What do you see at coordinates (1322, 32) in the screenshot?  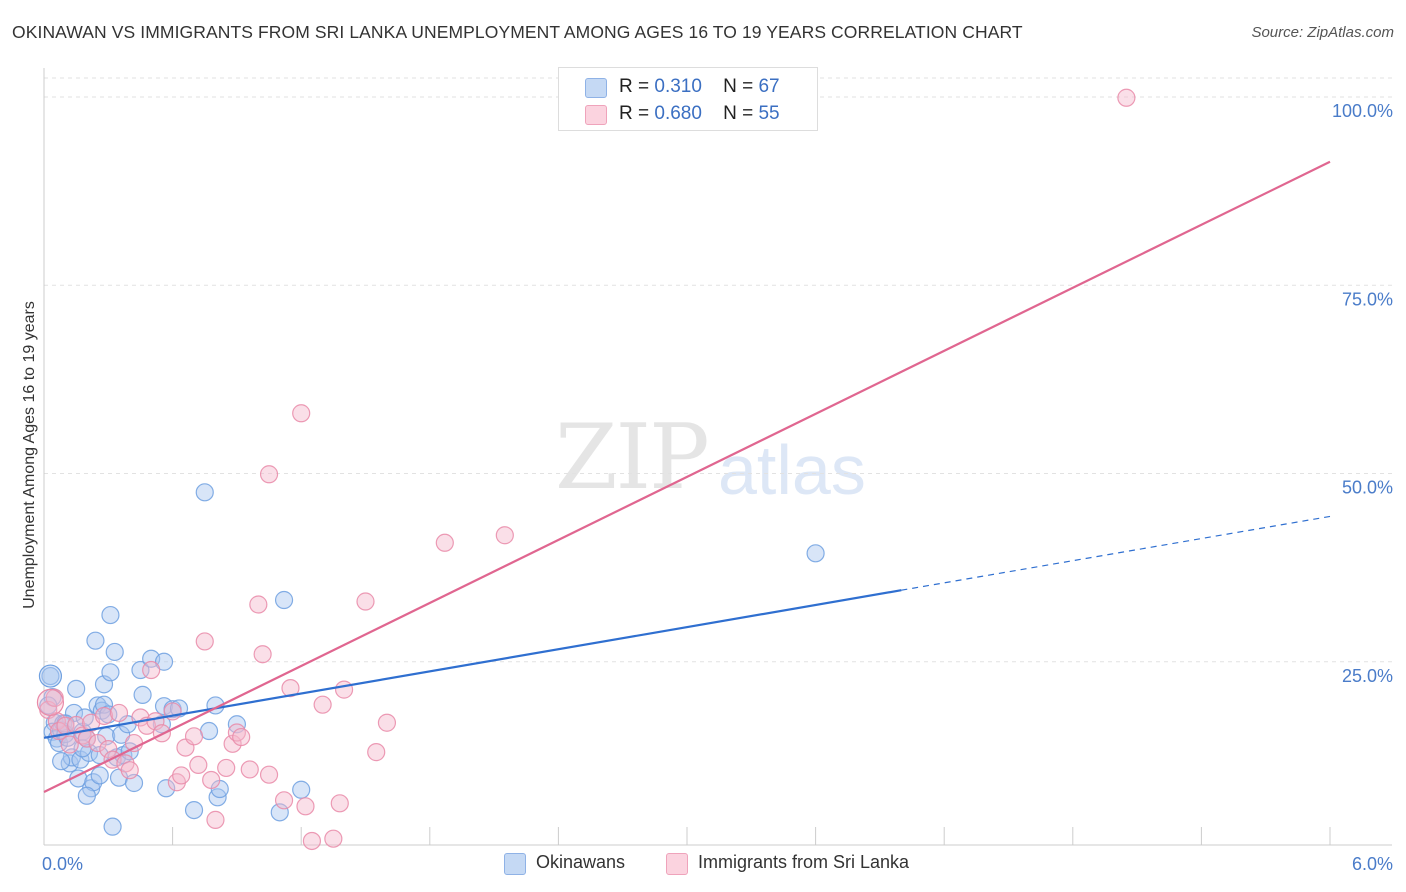 I see `source-label: Source: ZipAtlas.com` at bounding box center [1322, 32].